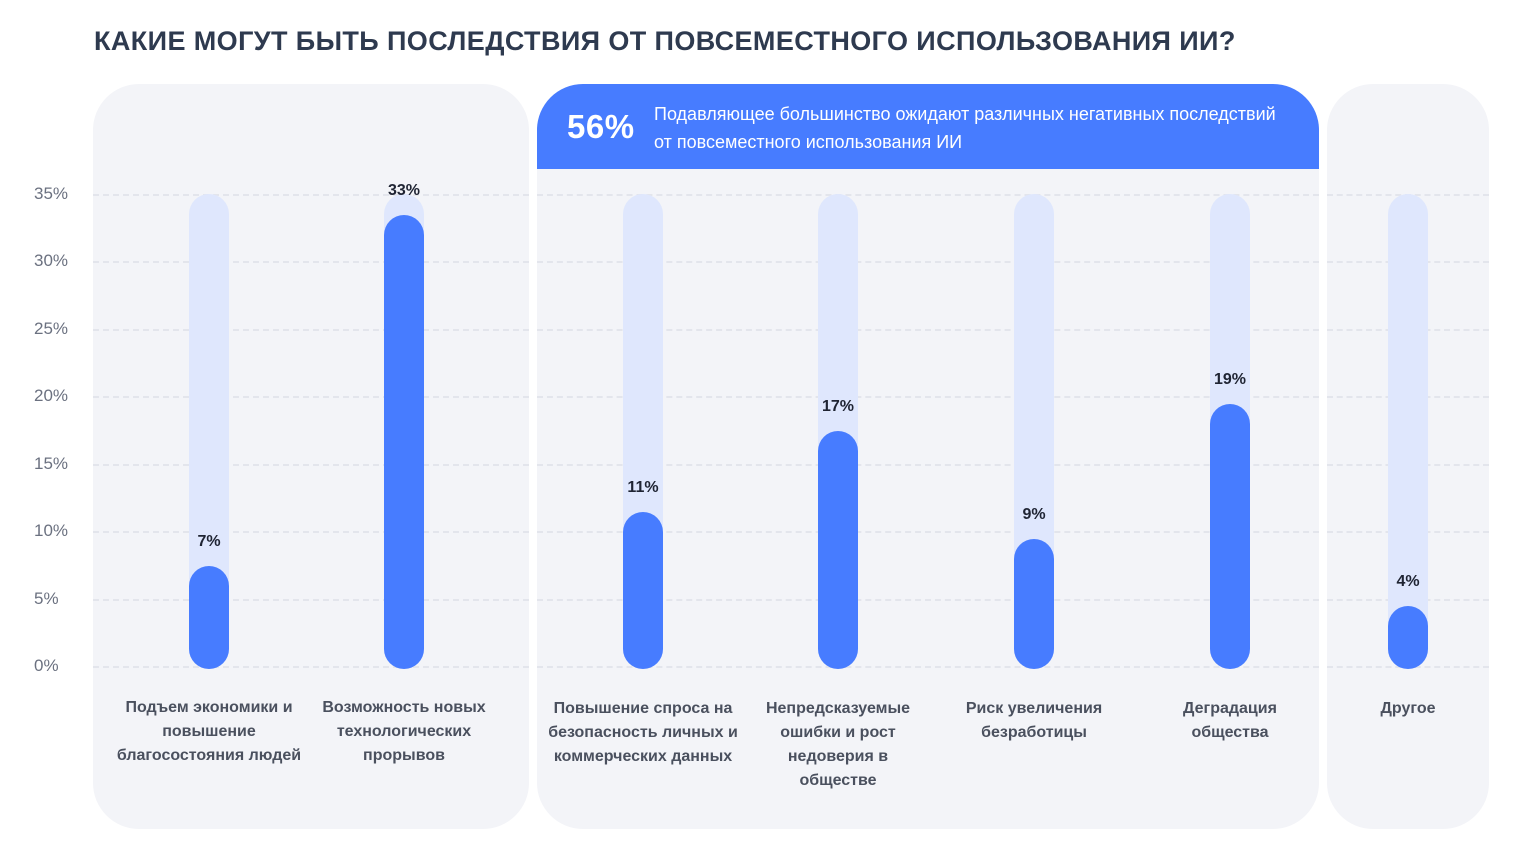  What do you see at coordinates (209, 541) in the screenshot?
I see `bar-value-label: 7%` at bounding box center [209, 541].